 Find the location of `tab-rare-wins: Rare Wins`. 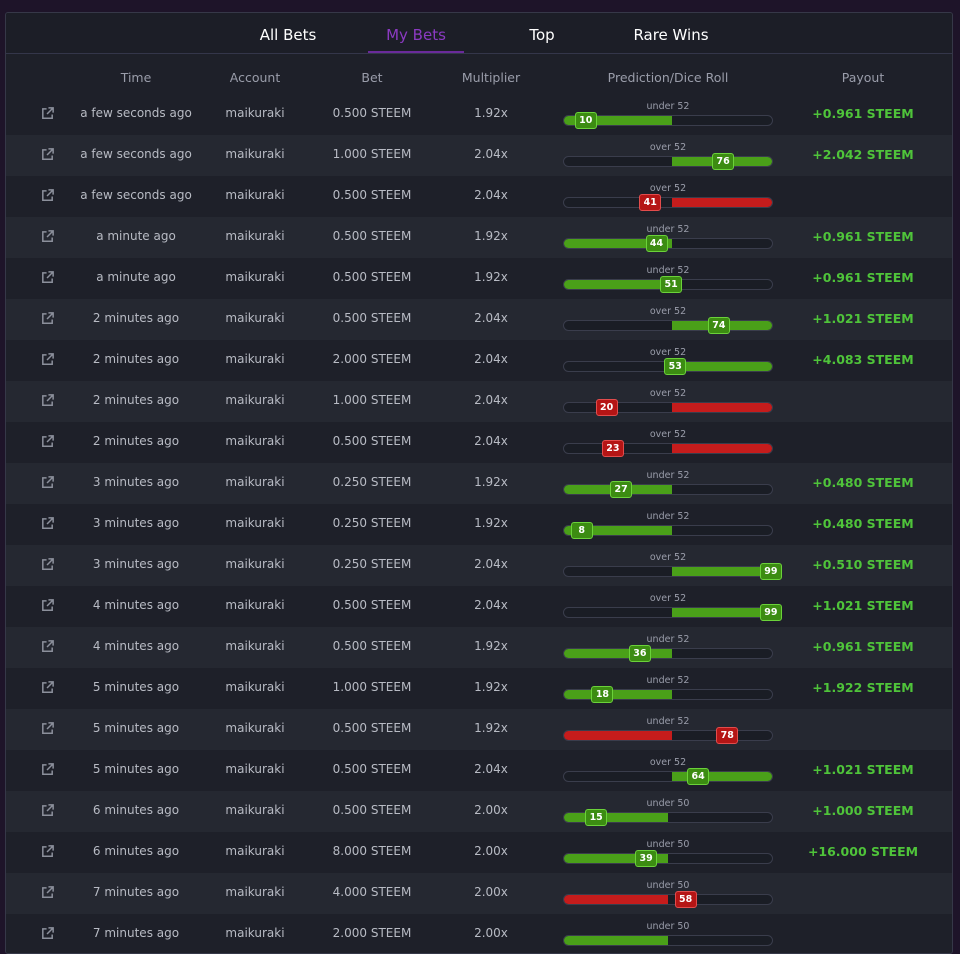

tab-rare-wins: Rare Wins is located at coordinates (671, 35).